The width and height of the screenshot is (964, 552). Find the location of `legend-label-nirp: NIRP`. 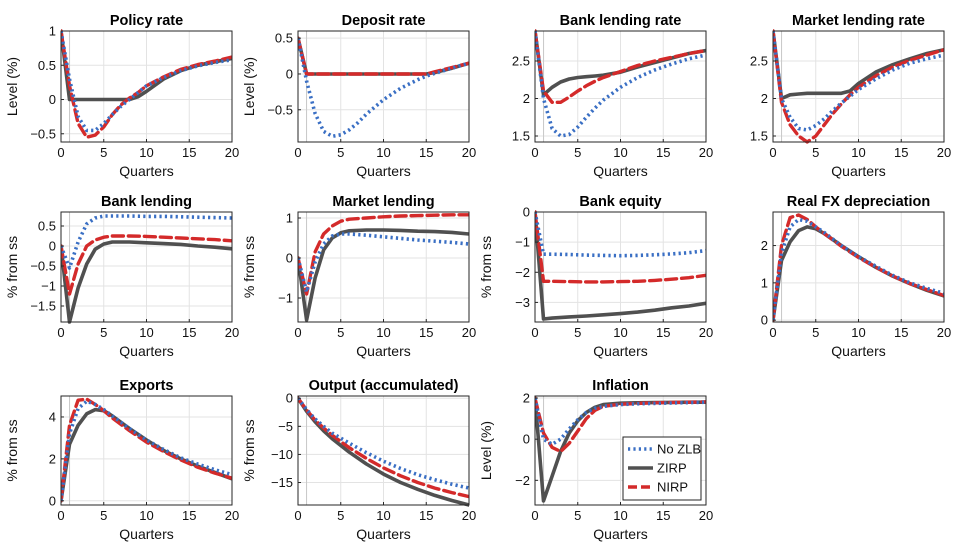

legend-label-nirp: NIRP is located at coordinates (672, 487).